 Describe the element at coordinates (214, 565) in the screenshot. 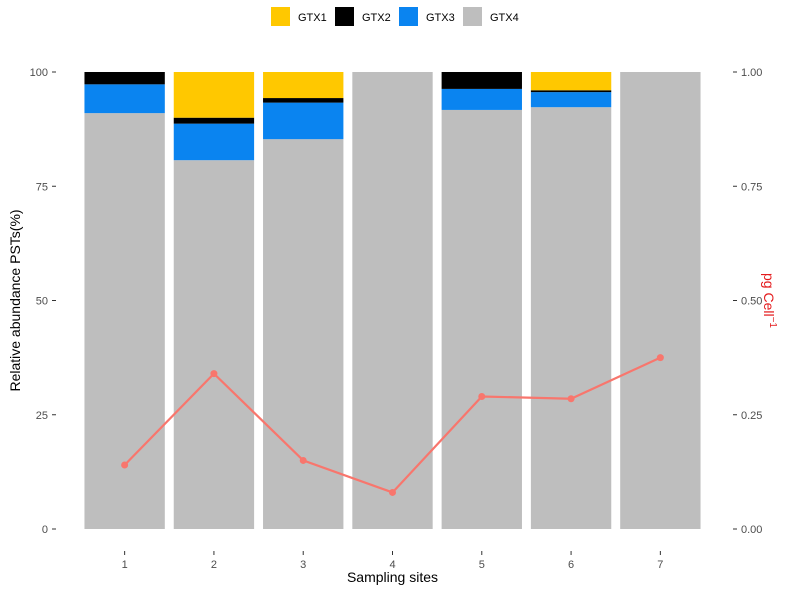

I see `x-tick-label: 2` at that location.